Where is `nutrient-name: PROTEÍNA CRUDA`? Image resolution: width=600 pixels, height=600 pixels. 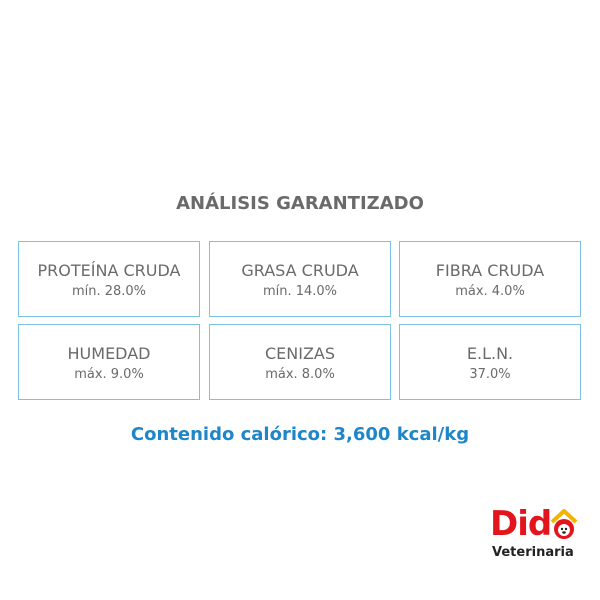 nutrient-name: PROTEÍNA CRUDA is located at coordinates (109, 270).